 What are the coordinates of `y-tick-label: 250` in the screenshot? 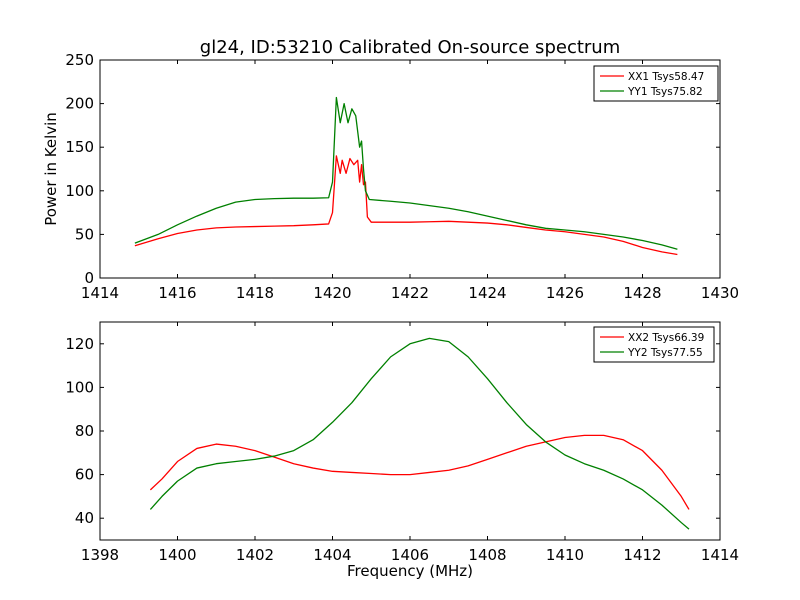 It's located at (79, 60).